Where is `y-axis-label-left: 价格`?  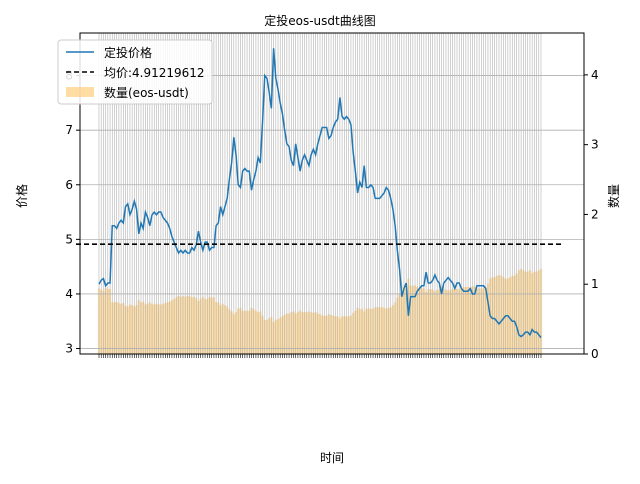 y-axis-label-left: 价格 is located at coordinates (21, 196).